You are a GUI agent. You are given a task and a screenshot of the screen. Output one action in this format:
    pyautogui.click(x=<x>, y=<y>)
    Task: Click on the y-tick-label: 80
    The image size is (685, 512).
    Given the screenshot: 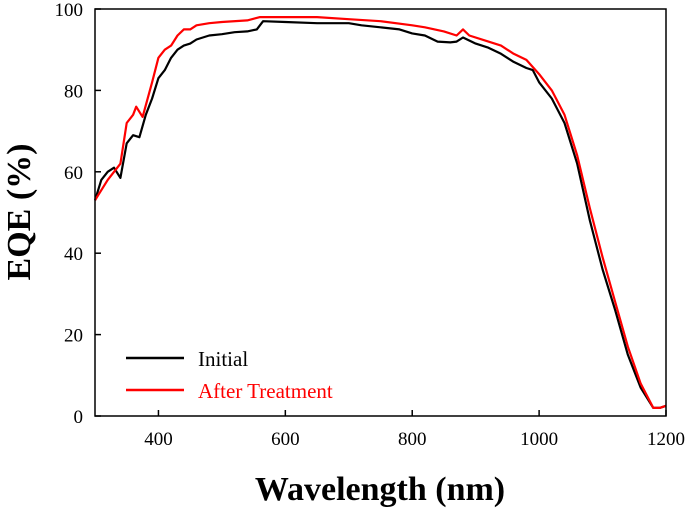 What is the action you would take?
    pyautogui.click(x=73, y=91)
    